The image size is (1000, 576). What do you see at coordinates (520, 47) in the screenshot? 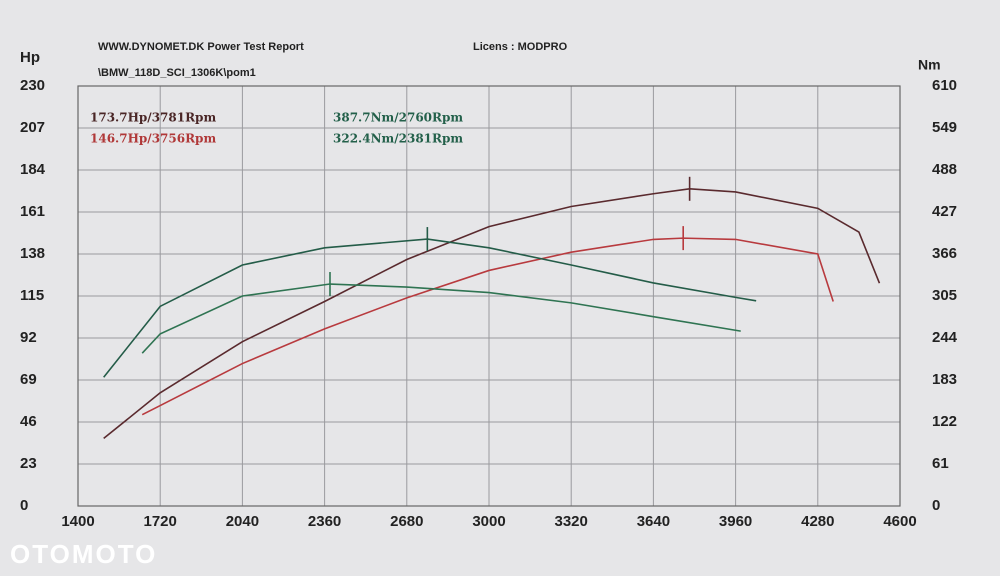
I see `license: Licens : MODPRO` at bounding box center [520, 47].